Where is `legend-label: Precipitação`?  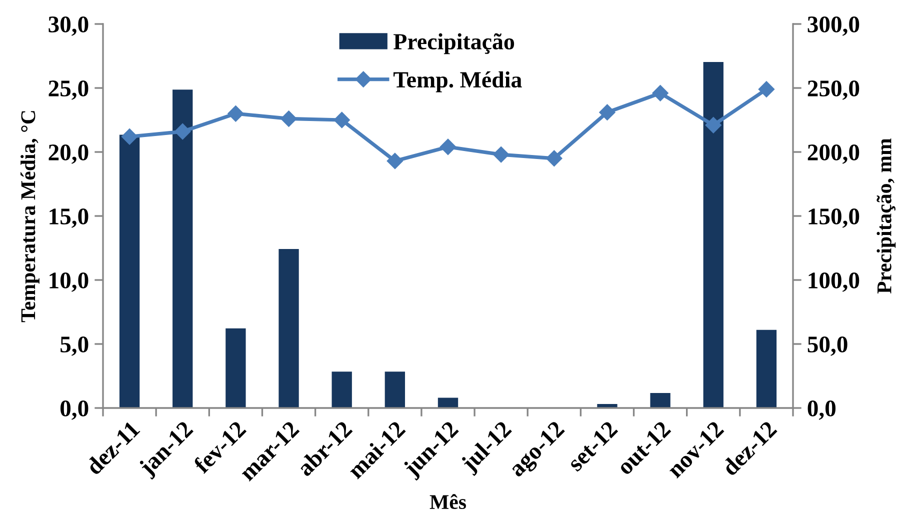 legend-label: Precipitação is located at coordinates (454, 43).